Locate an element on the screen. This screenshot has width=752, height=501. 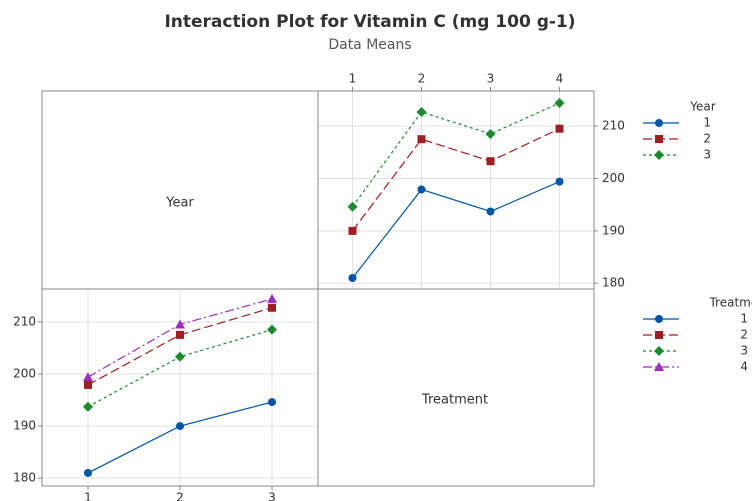
x-tick-label: 4 is located at coordinates (560, 79).